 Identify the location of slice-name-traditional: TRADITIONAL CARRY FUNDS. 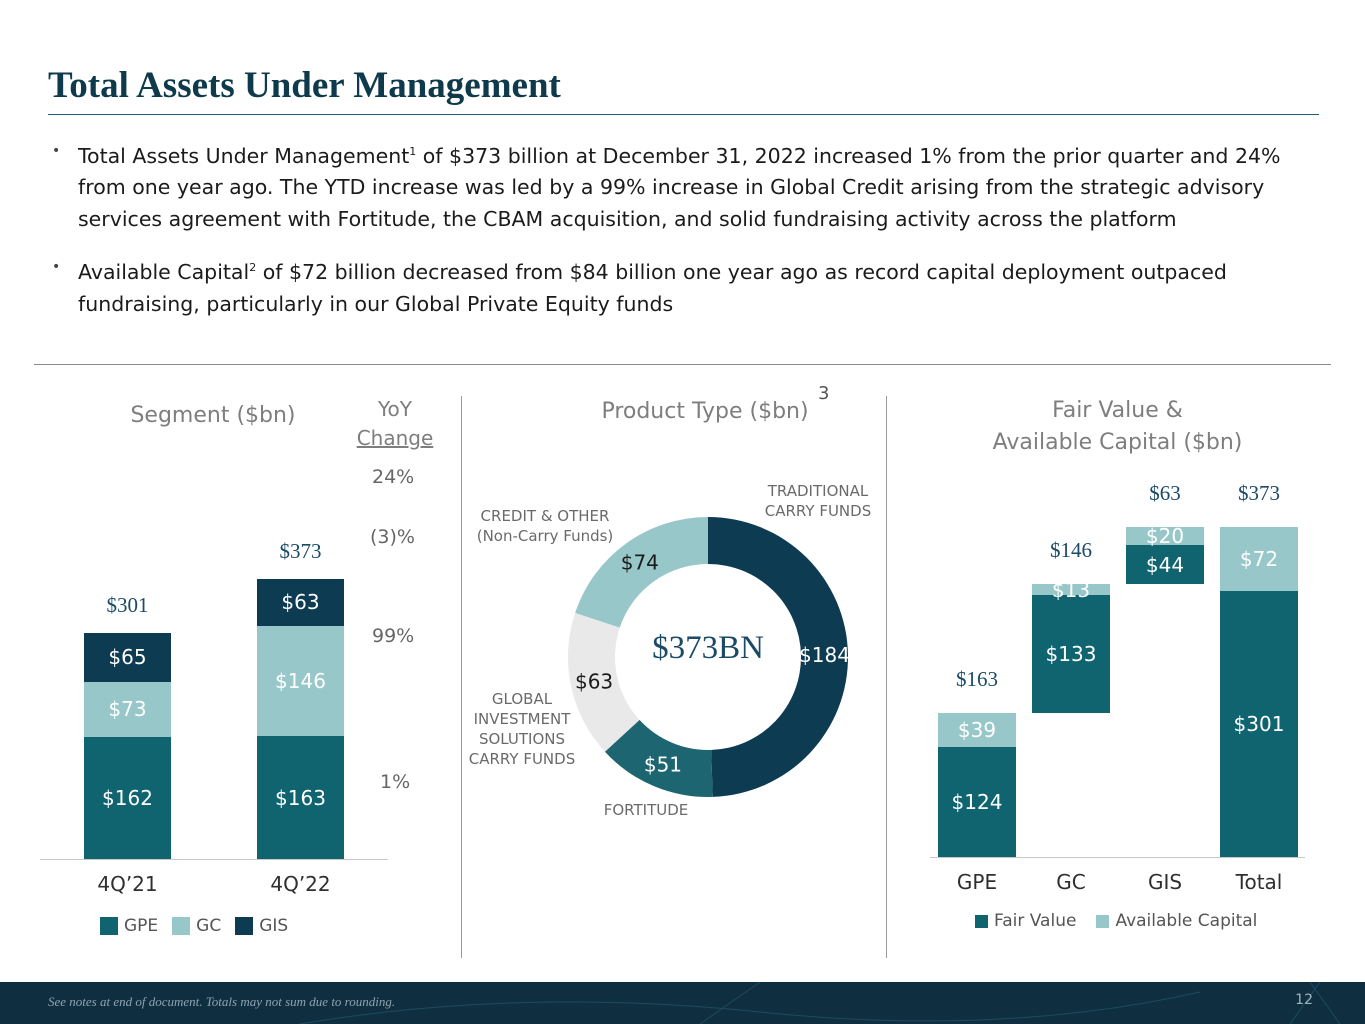
(818, 501).